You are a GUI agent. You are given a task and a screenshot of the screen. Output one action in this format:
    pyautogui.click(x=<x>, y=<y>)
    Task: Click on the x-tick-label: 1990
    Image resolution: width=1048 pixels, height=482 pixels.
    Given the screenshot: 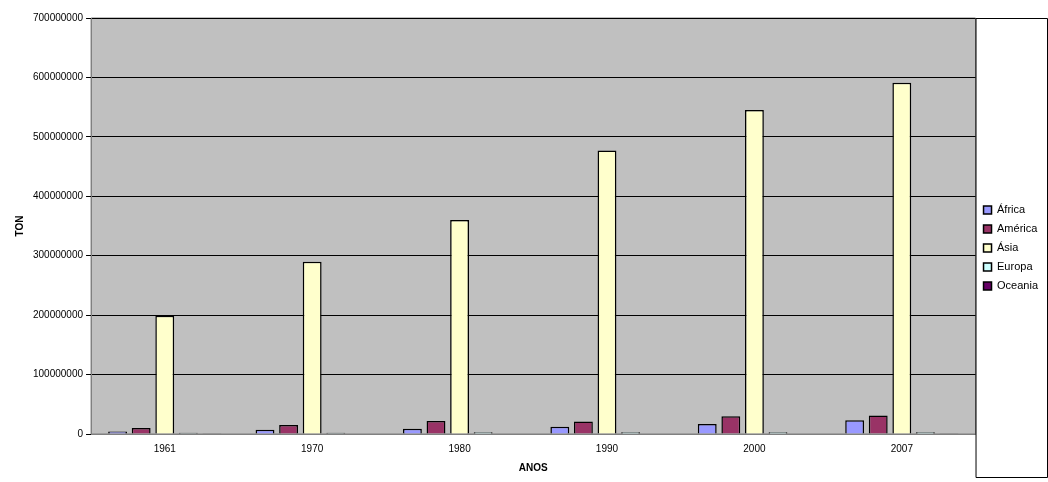 What is the action you would take?
    pyautogui.click(x=607, y=448)
    